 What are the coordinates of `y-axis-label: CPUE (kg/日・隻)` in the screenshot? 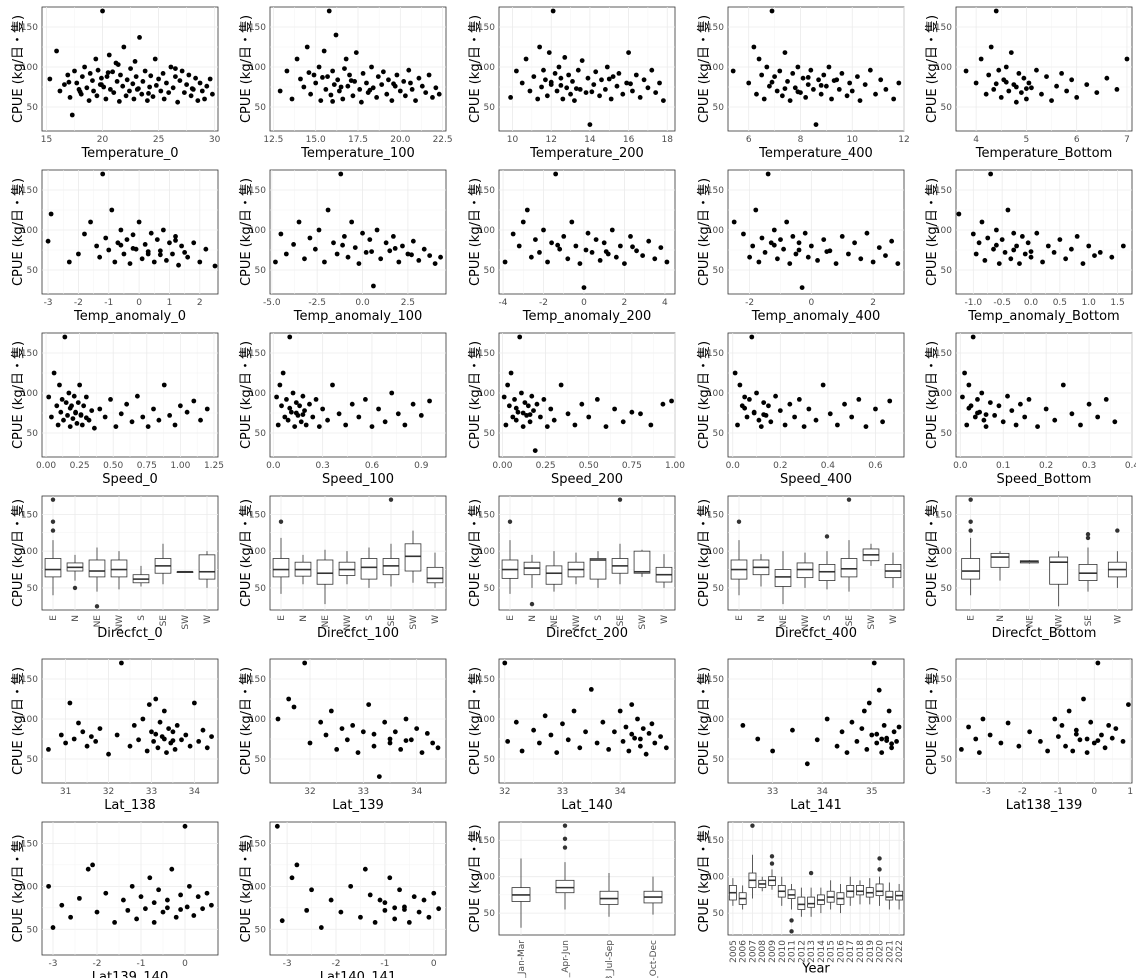 It's located at (246, 721).